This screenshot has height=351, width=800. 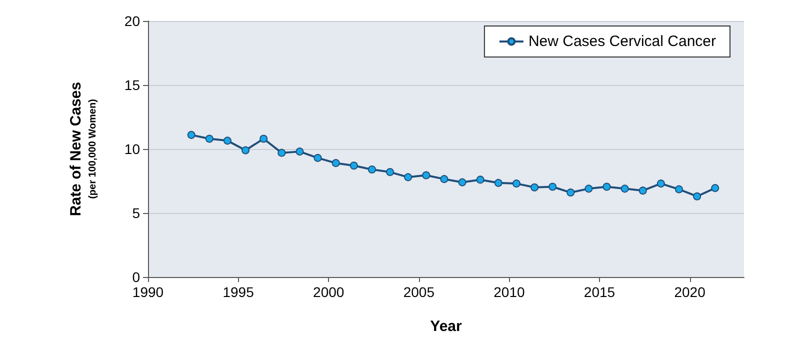 What do you see at coordinates (132, 149) in the screenshot?
I see `y-tick-label: 10` at bounding box center [132, 149].